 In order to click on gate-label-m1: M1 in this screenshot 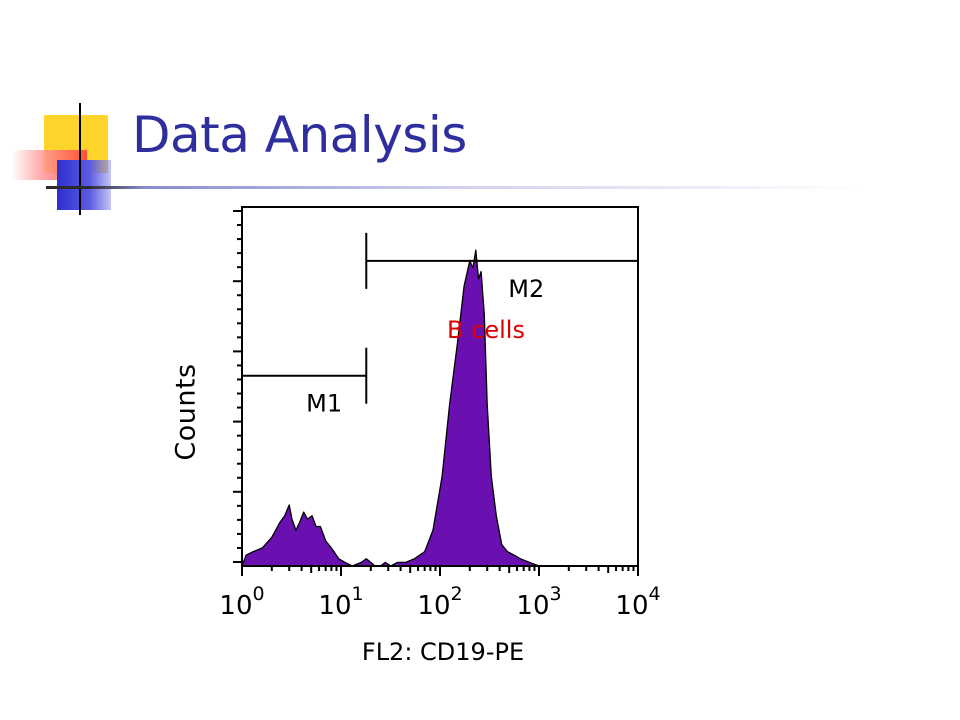, I will do `click(324, 404)`.